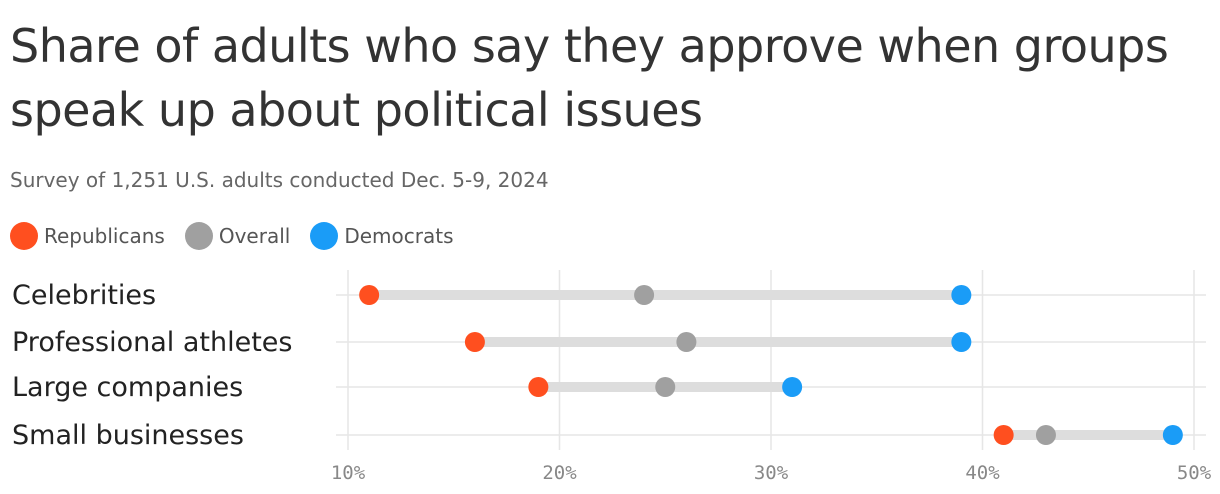  I want to click on category-label: Celebrities, so click(84, 295).